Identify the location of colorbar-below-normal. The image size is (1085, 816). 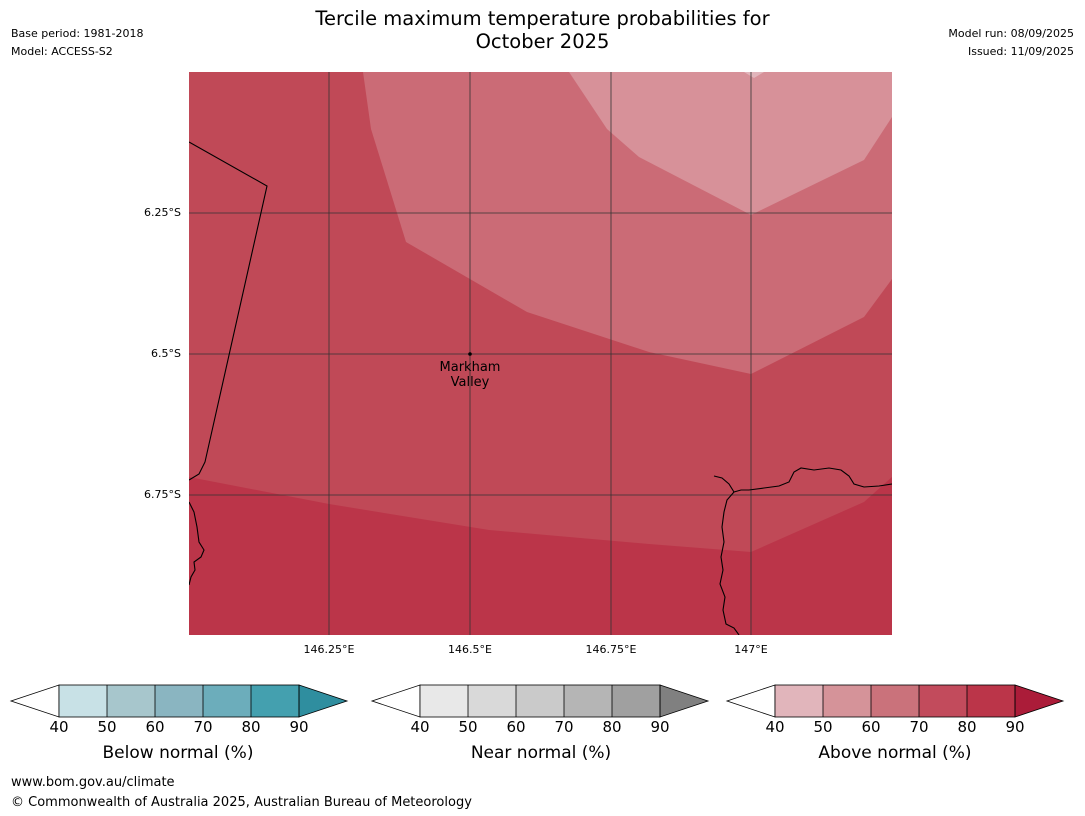
(179, 701).